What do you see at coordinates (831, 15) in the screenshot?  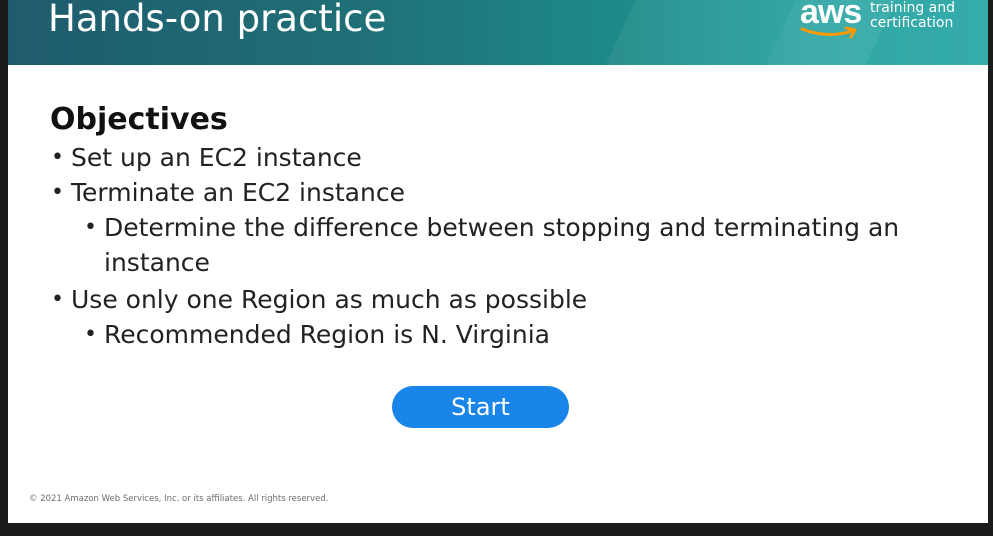 I see `aws-wordmark: aws` at bounding box center [831, 15].